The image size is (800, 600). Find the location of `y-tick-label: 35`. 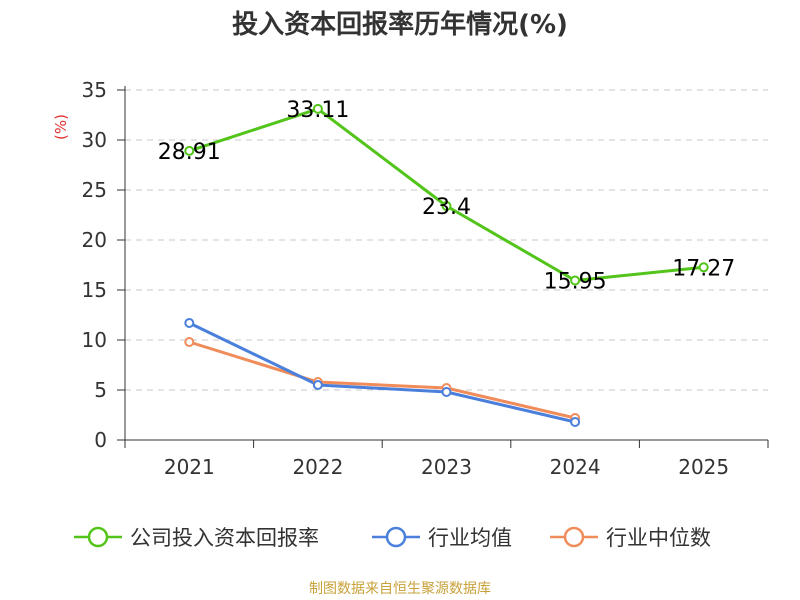

y-tick-label: 35 is located at coordinates (94, 90).